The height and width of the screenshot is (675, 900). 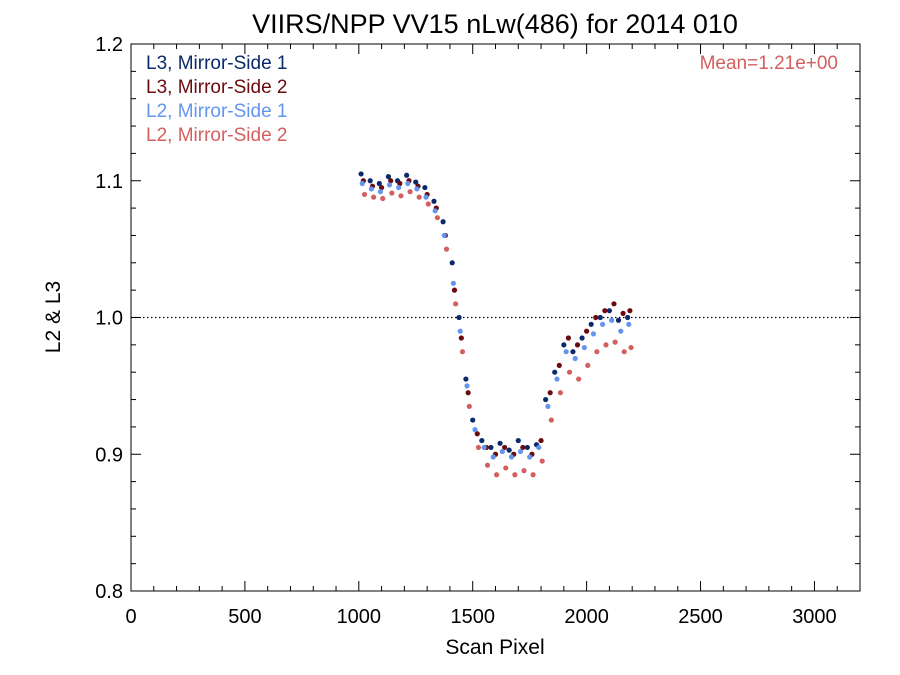 What do you see at coordinates (217, 63) in the screenshot?
I see `legend-entry: L3, Mirror-Side 1` at bounding box center [217, 63].